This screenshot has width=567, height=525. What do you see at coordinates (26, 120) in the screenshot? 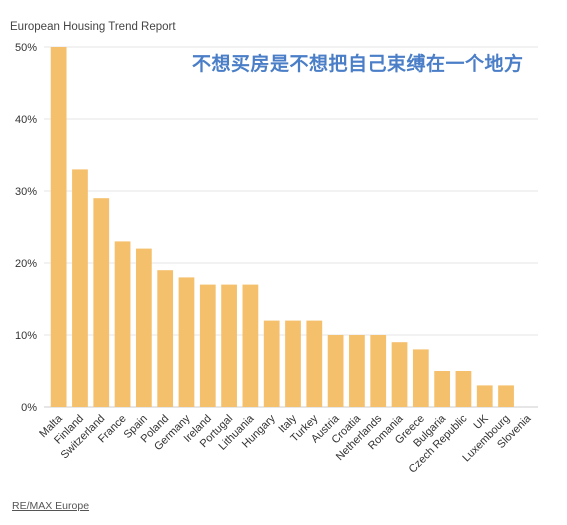
I see `y-tick-label: 40%` at bounding box center [26, 120].